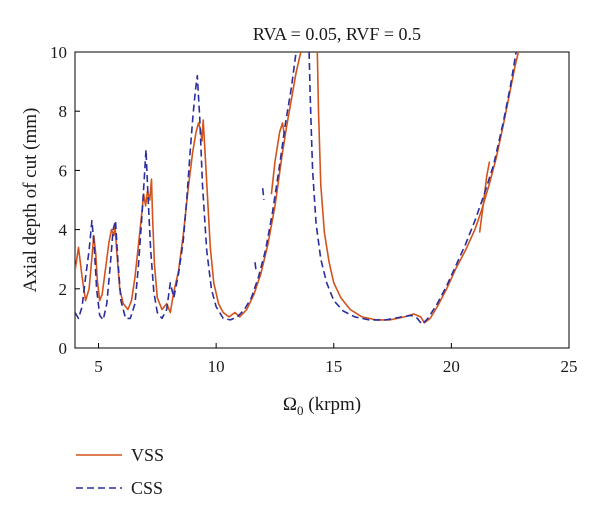 This screenshot has width=600, height=515. Describe the element at coordinates (120, 471) in the screenshot. I see `legend: VSS CSS` at that location.